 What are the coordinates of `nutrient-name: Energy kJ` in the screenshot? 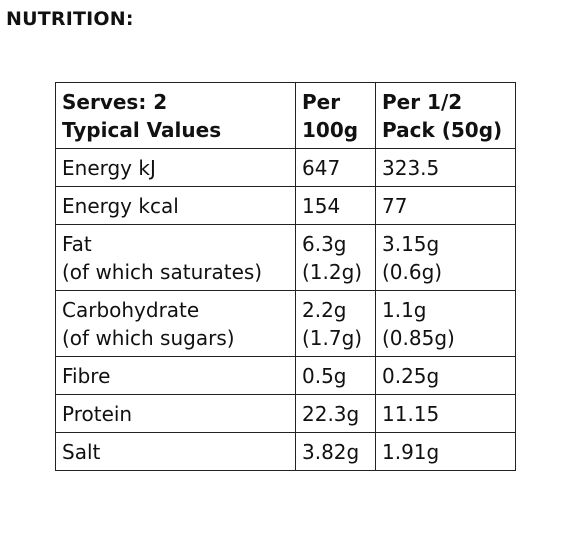 It's located at (175, 167).